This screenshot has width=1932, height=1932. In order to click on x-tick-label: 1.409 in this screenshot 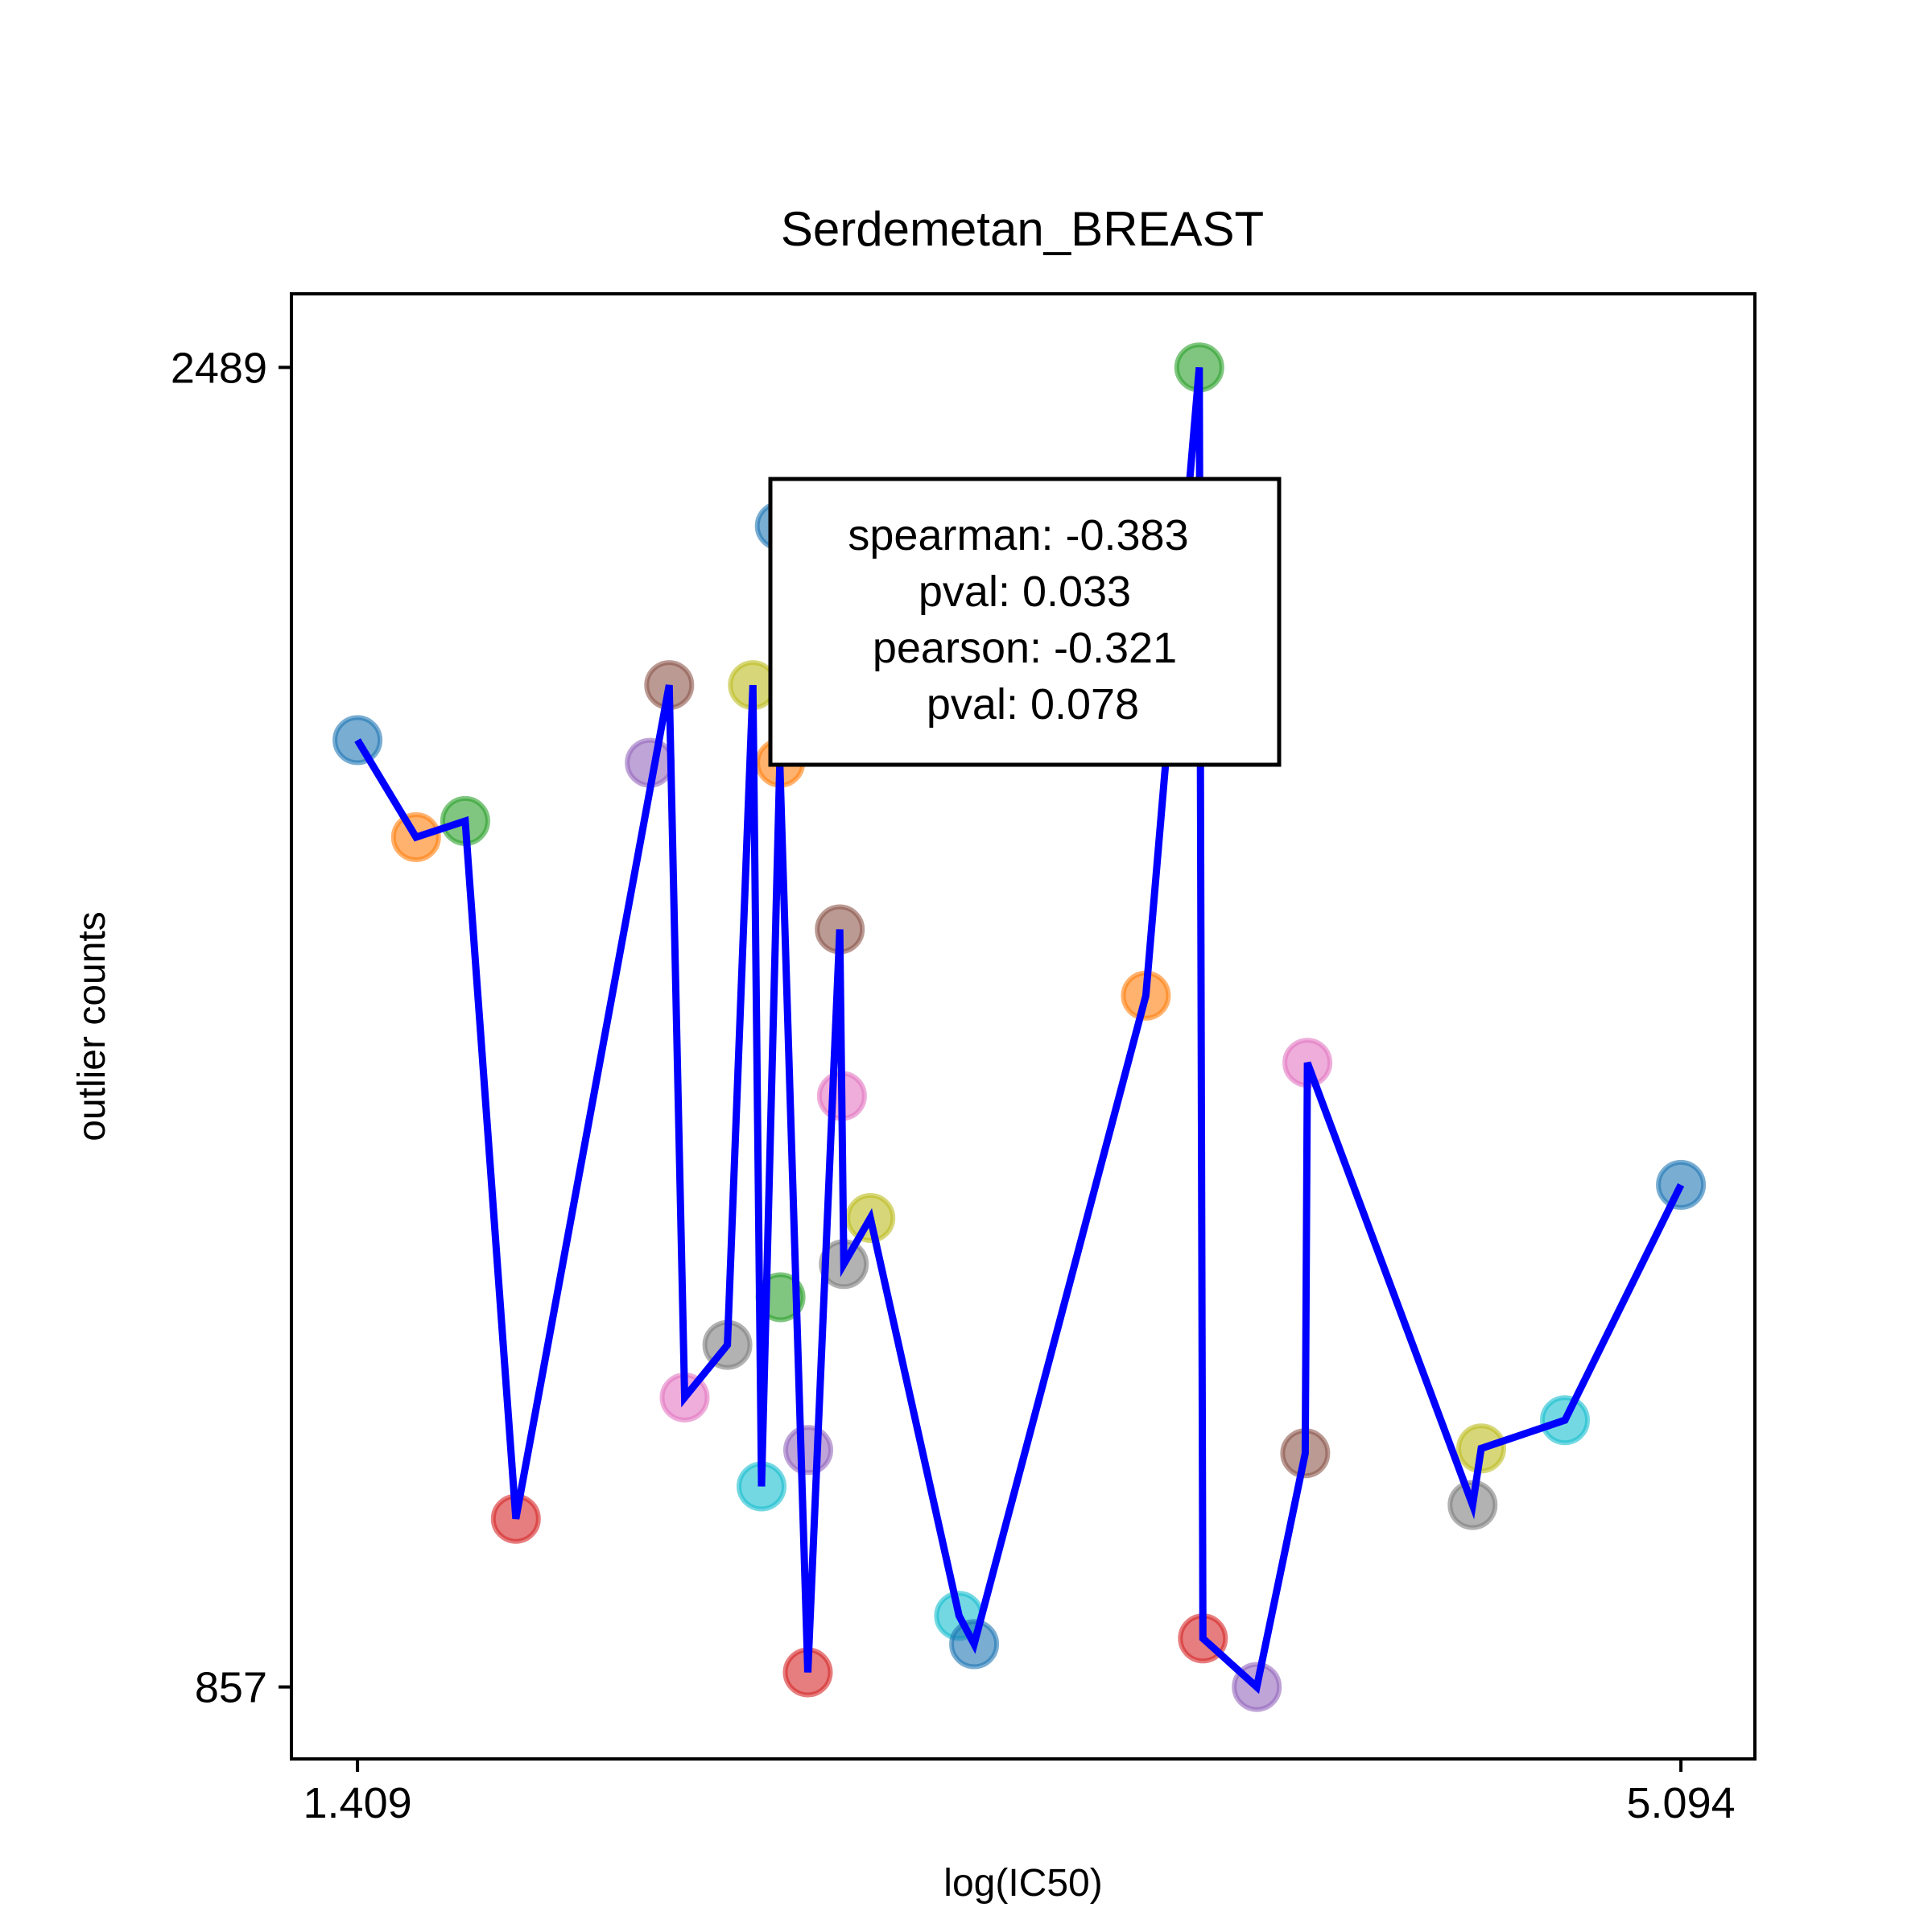, I will do `click(357, 1803)`.